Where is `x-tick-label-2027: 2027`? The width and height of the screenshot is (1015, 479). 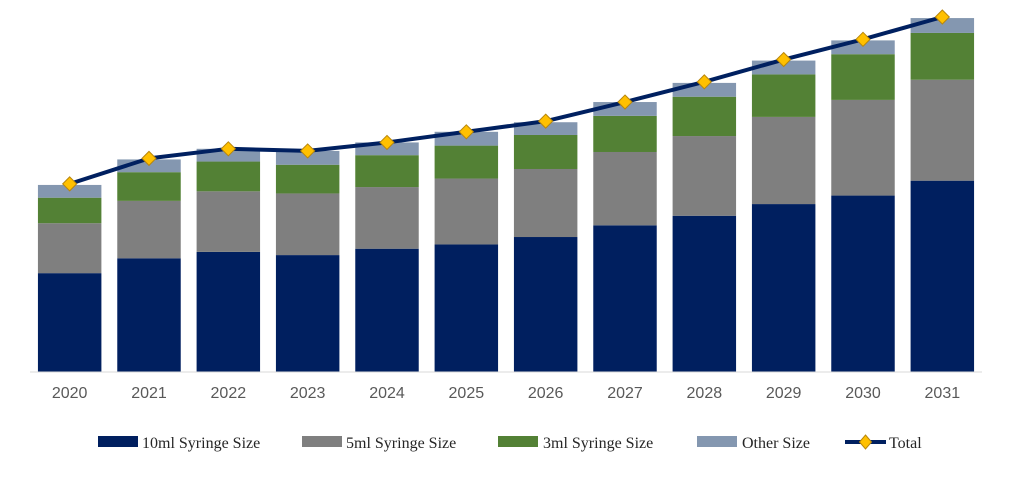
x-tick-label-2027: 2027 is located at coordinates (625, 393).